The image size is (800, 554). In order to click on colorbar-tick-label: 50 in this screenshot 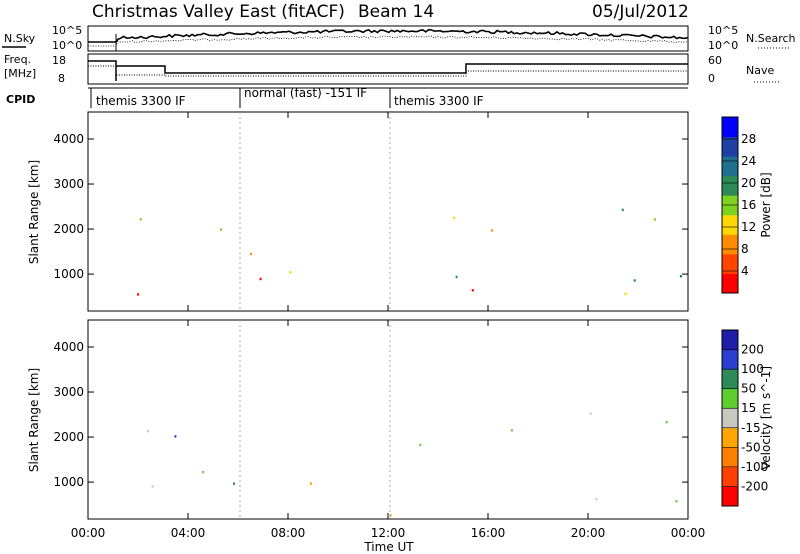, I will do `click(748, 389)`.